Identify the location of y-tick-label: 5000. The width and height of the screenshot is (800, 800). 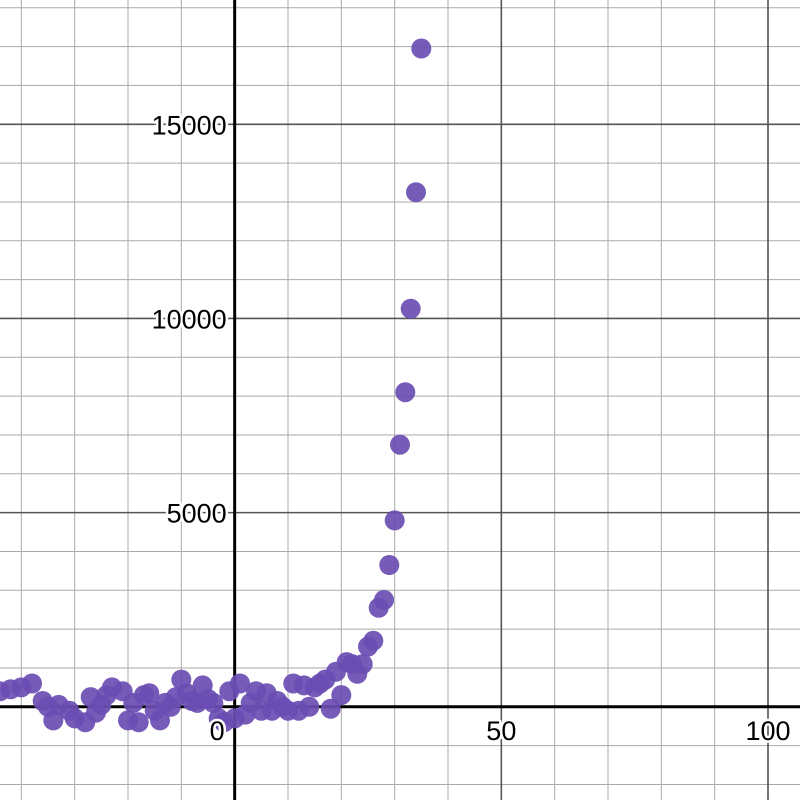
(197, 514).